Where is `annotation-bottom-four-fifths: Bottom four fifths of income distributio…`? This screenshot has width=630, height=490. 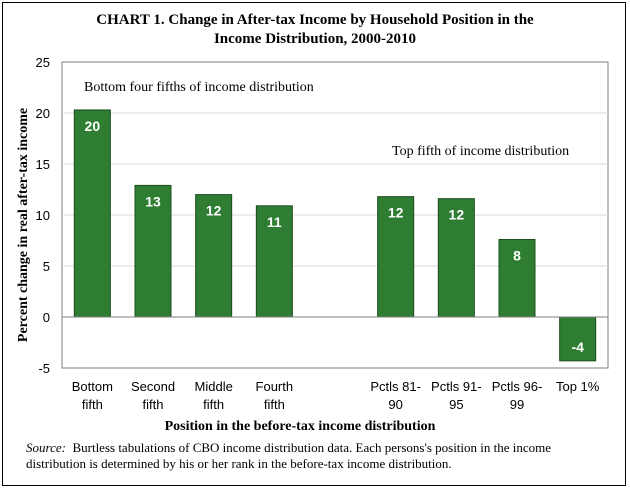 annotation-bottom-four-fifths: Bottom four fifths of income distributio… is located at coordinates (199, 87).